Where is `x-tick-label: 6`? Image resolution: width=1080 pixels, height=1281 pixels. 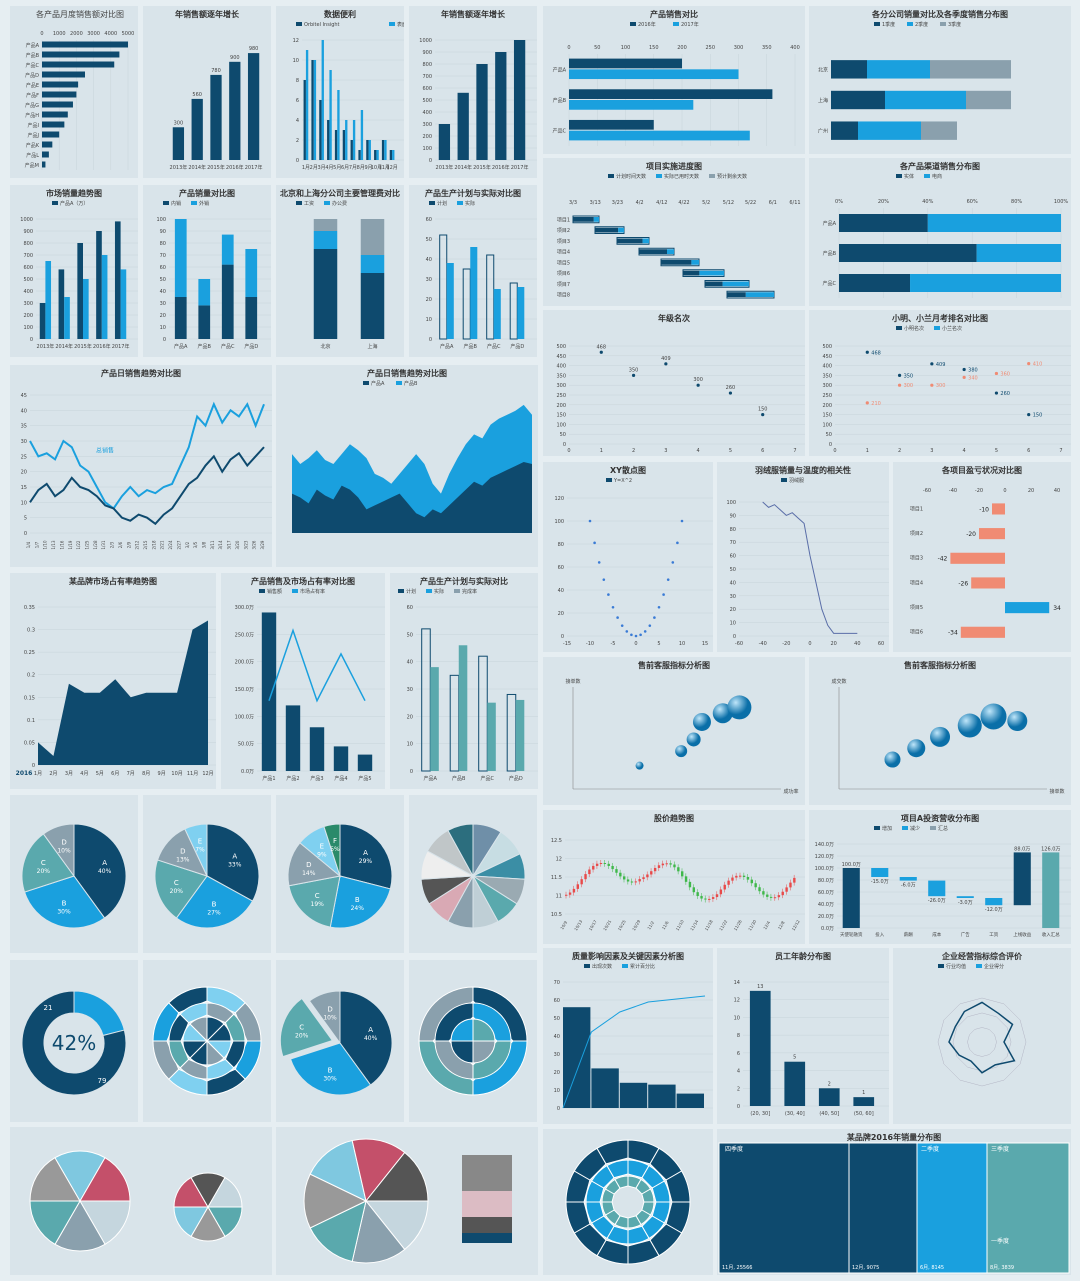 x-tick-label: 6 is located at coordinates (1028, 451).